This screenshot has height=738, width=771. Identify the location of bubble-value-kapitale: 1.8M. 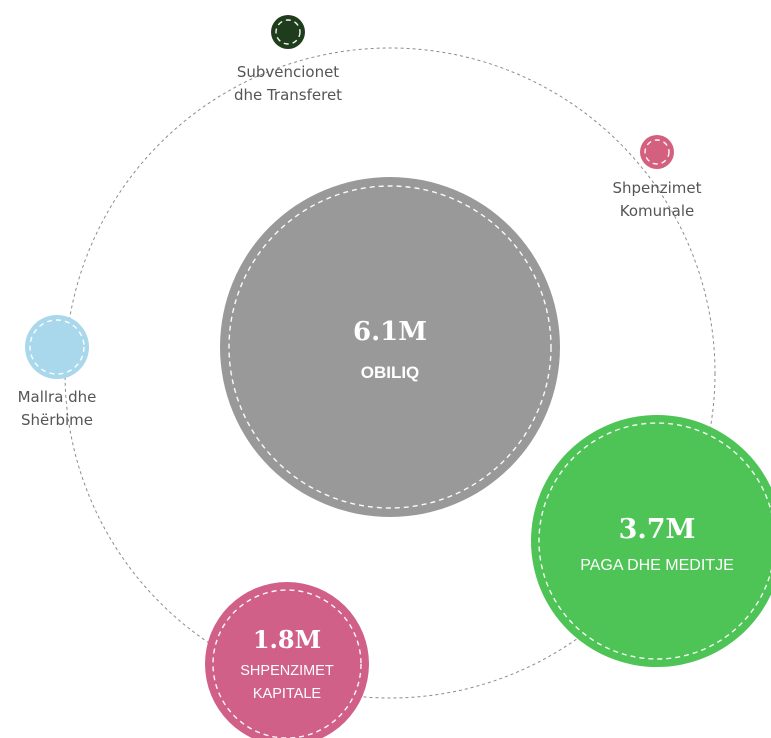
(287, 639).